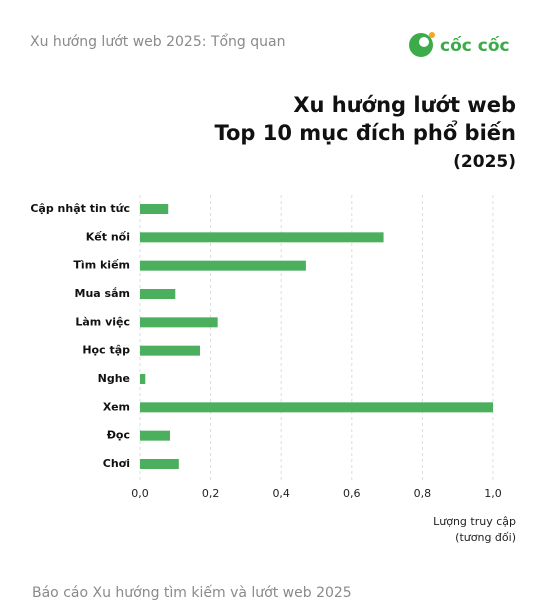  What do you see at coordinates (365, 132) in the screenshot?
I see `chart-title: Top 10 mục đích phổ biến` at bounding box center [365, 132].